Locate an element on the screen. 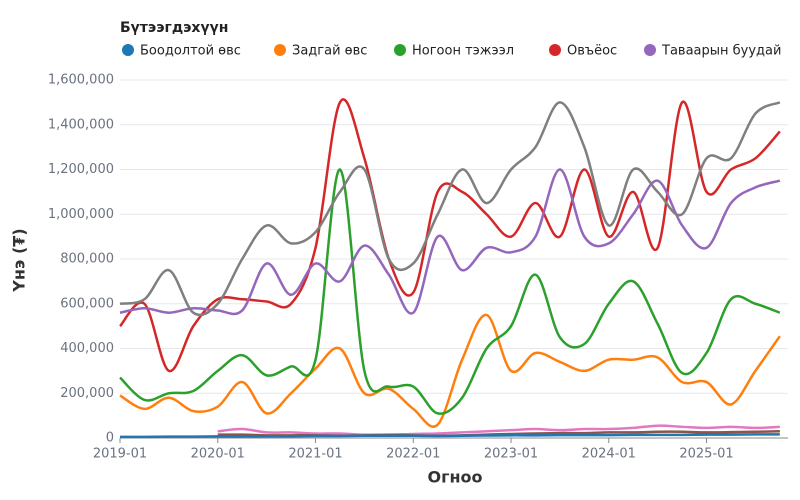  legend-label: Ногоон тэжээл is located at coordinates (463, 51).